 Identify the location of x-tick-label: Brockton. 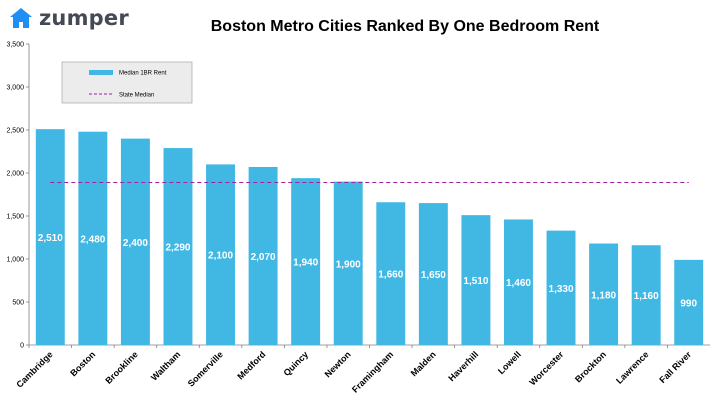
(590, 366).